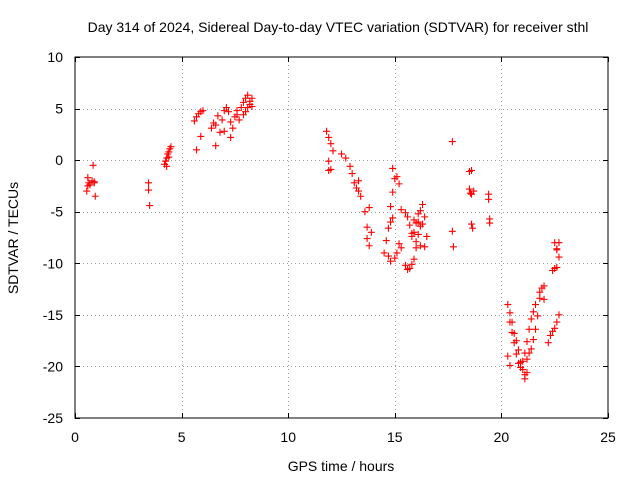 This screenshot has height=480, width=640. What do you see at coordinates (608, 437) in the screenshot?
I see `x-tick-label: 25` at bounding box center [608, 437].